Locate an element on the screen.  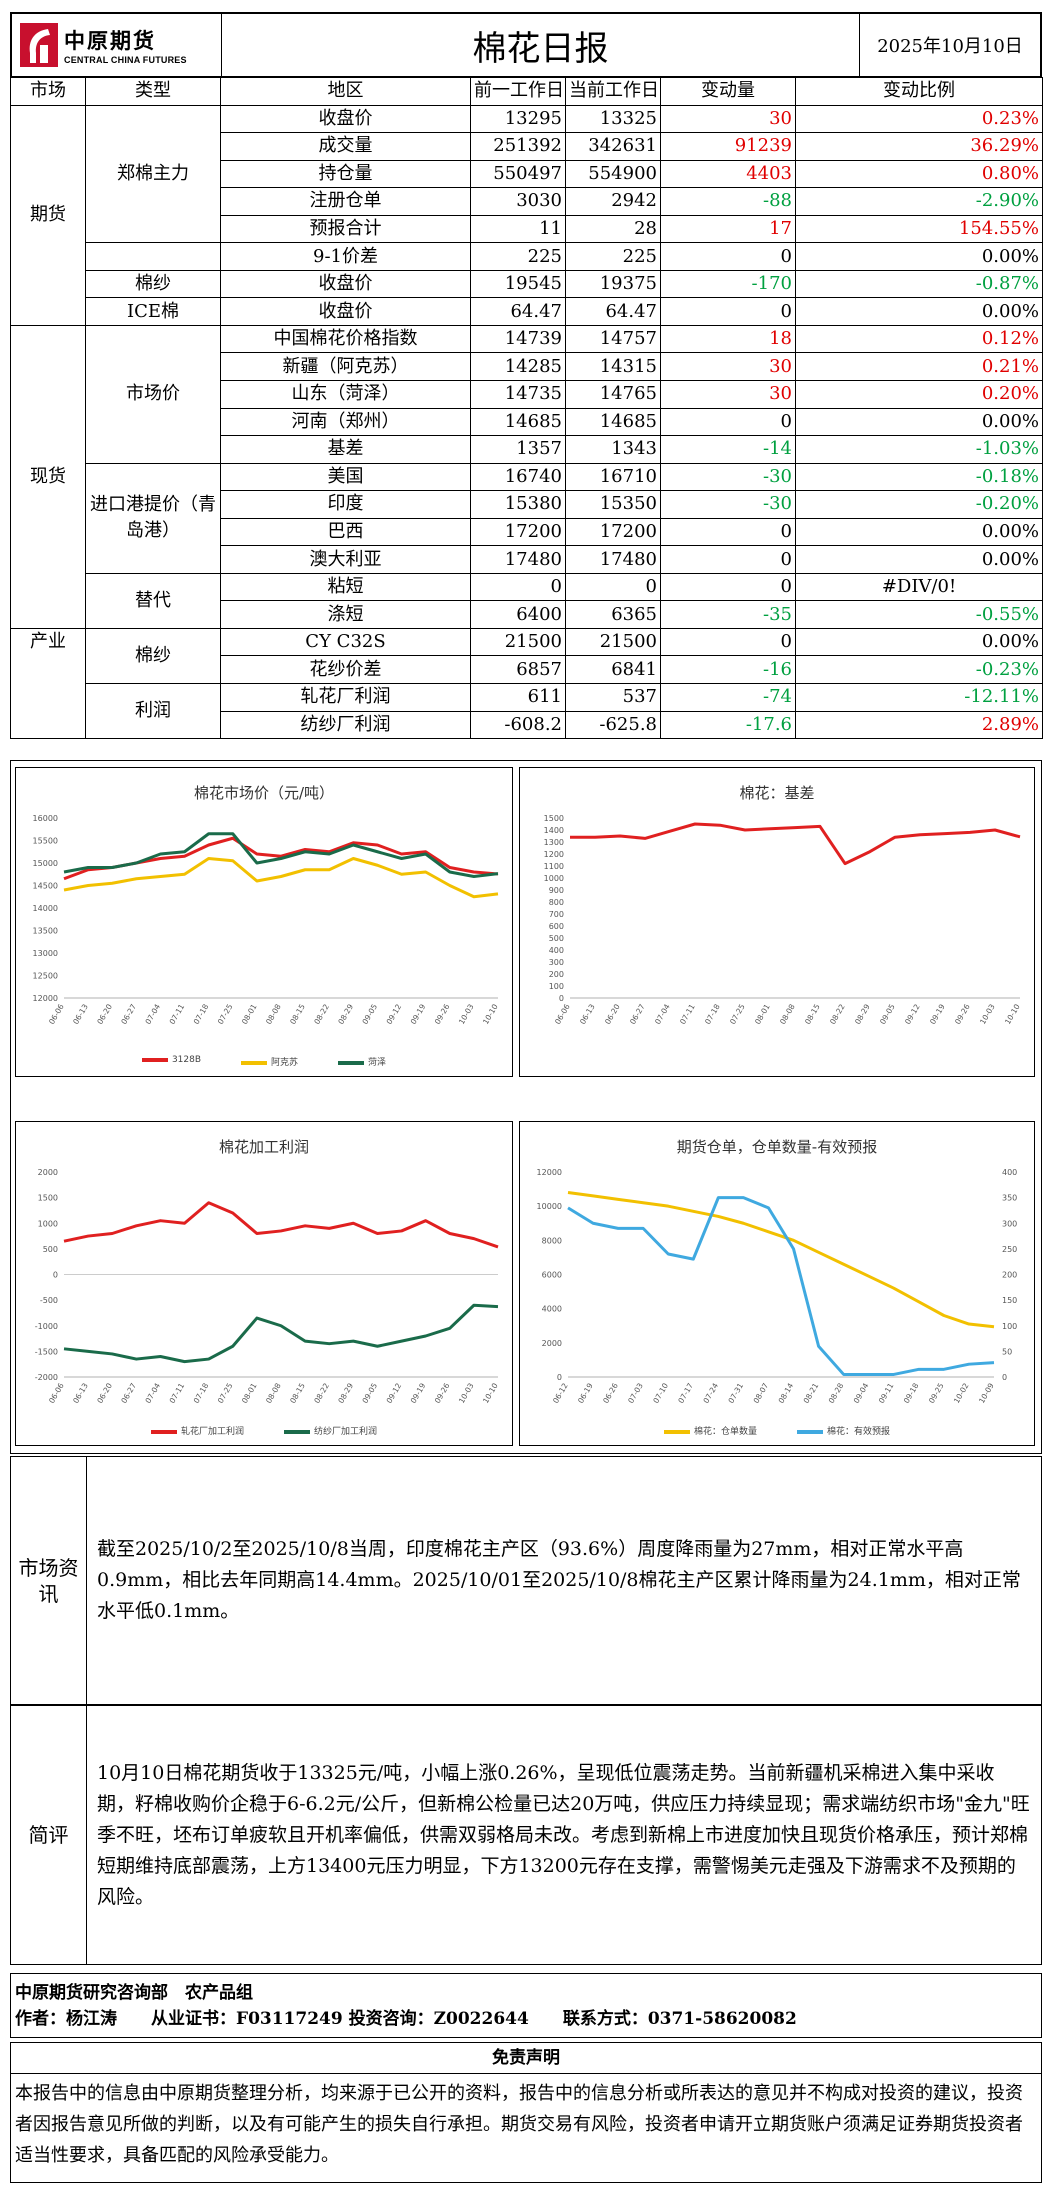
legend-item: 棉花：有效预报 is located at coordinates (843, 1430).